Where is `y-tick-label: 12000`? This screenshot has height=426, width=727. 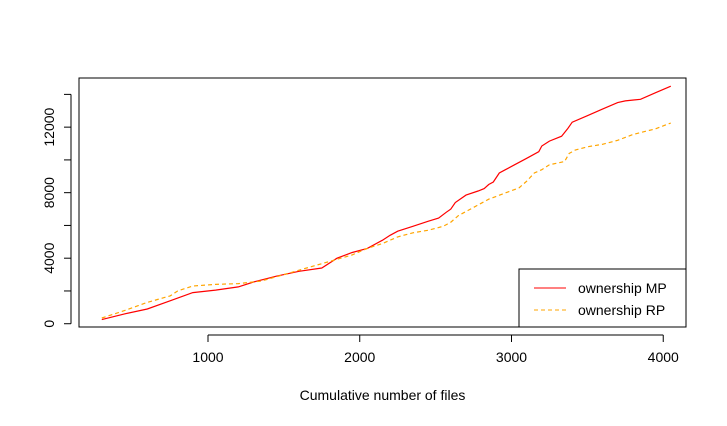
y-tick-label: 12000 is located at coordinates (49, 126).